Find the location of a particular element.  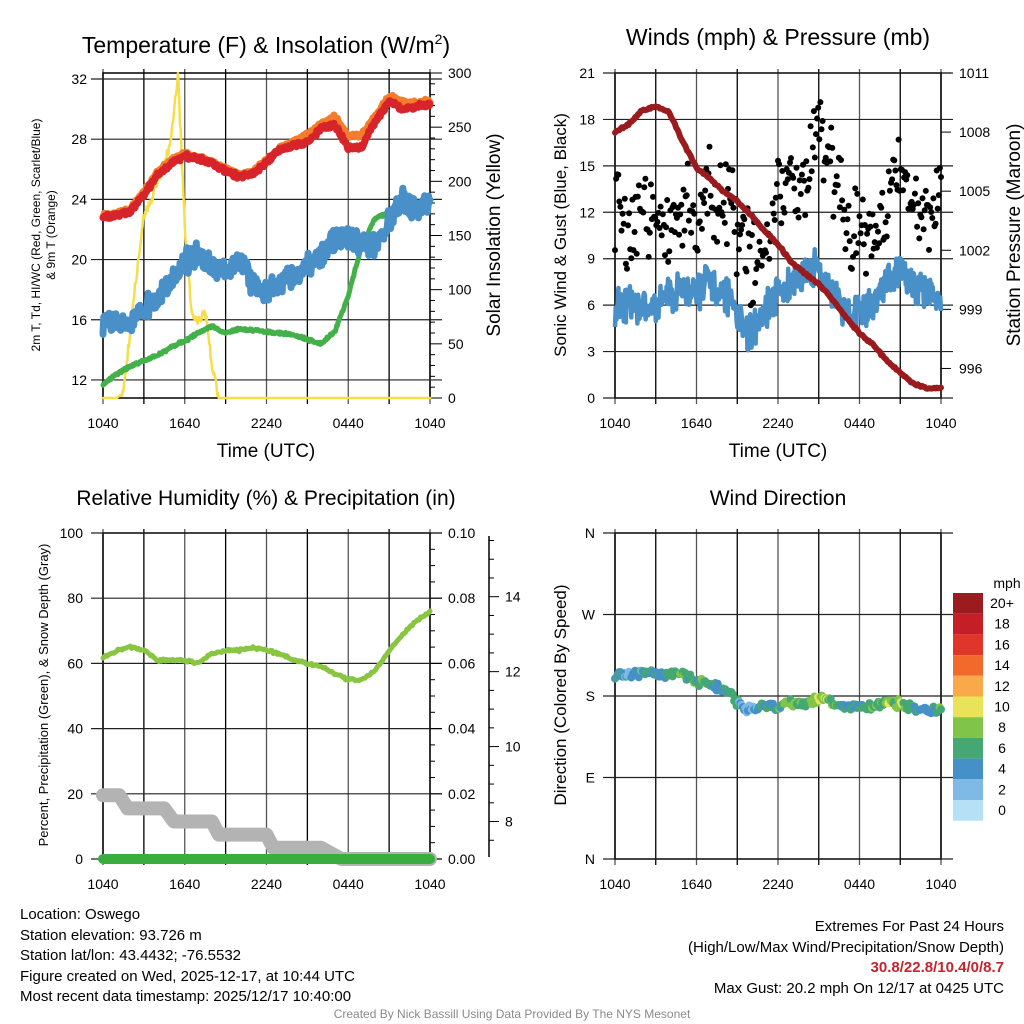

legend-label: 0 is located at coordinates (1002, 810).